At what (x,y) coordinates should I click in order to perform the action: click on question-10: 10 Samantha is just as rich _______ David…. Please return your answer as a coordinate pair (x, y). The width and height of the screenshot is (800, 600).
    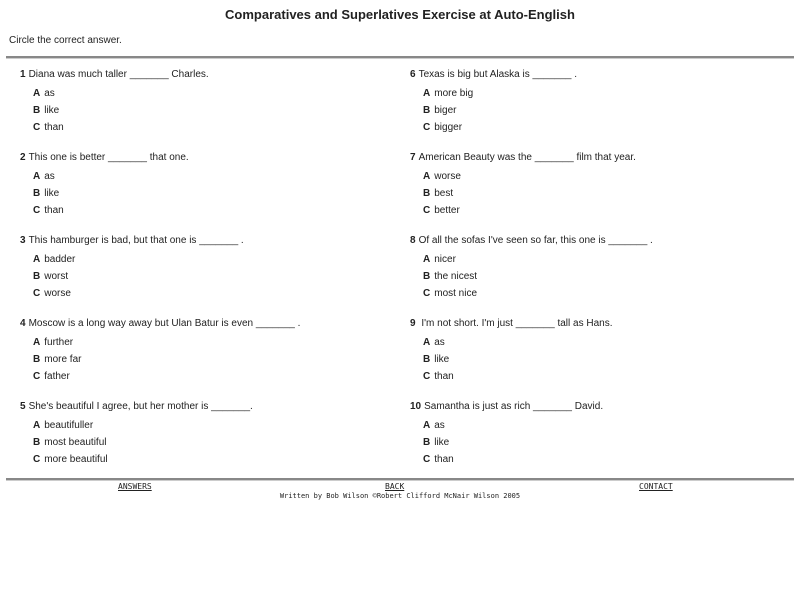
    Looking at the image, I should click on (600, 441).